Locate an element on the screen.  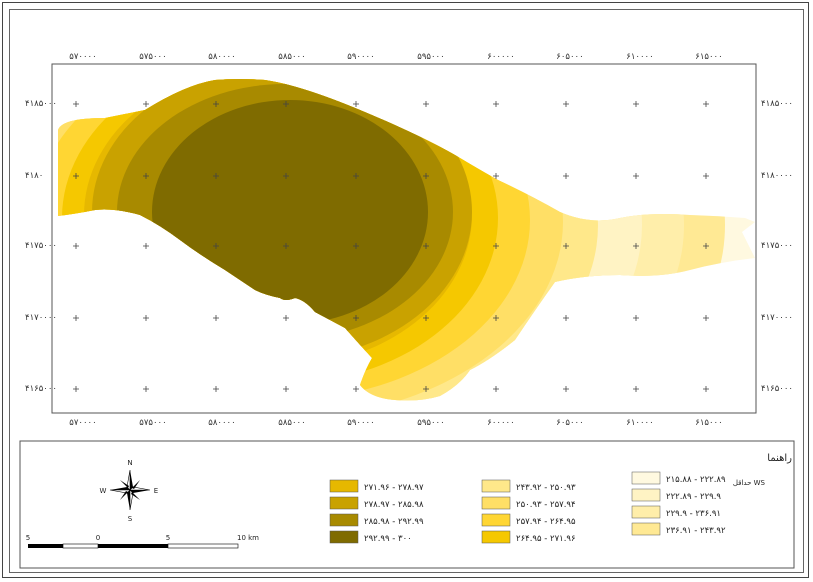
y-tick-right: ۴۱۷۵۰۰۰ is located at coordinates (777, 246).